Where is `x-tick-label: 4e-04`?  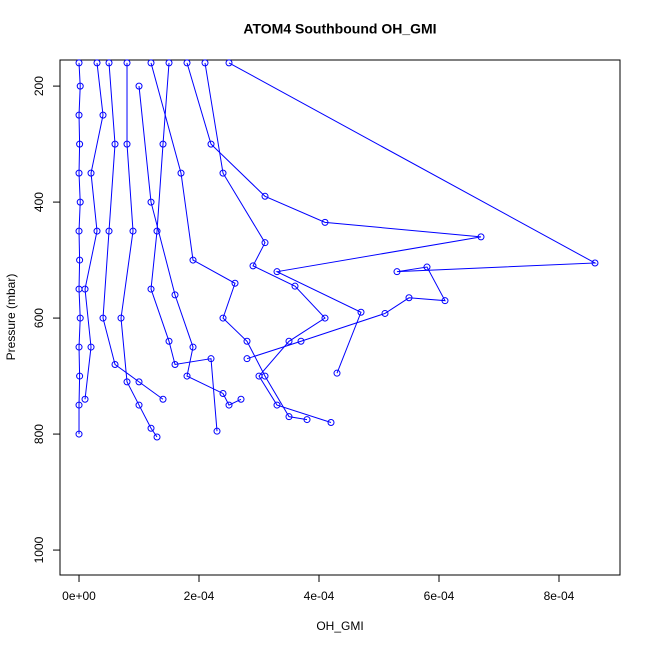
x-tick-label: 4e-04 is located at coordinates (319, 596).